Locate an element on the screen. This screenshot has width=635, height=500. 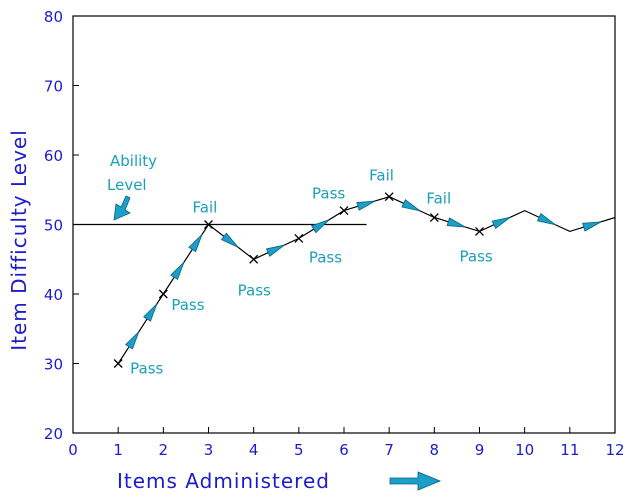
x-tick-label: 10 is located at coordinates (524, 450).